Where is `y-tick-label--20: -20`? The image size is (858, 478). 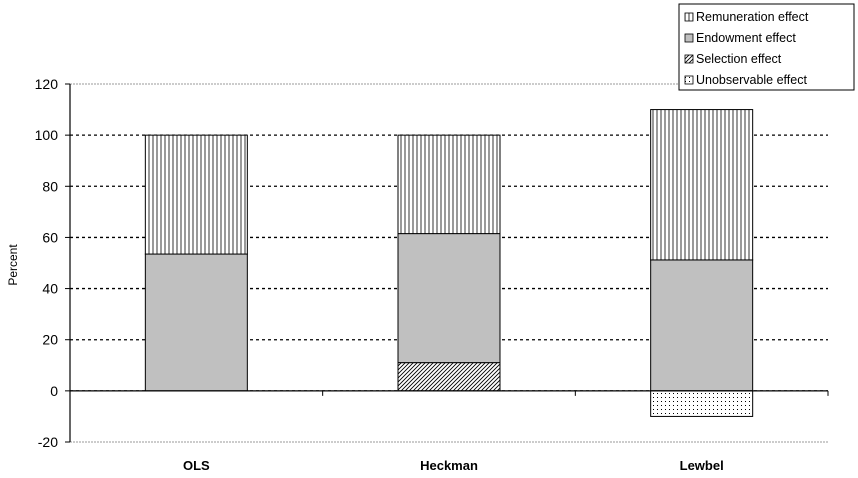 y-tick-label--20: -20 is located at coordinates (48, 442).